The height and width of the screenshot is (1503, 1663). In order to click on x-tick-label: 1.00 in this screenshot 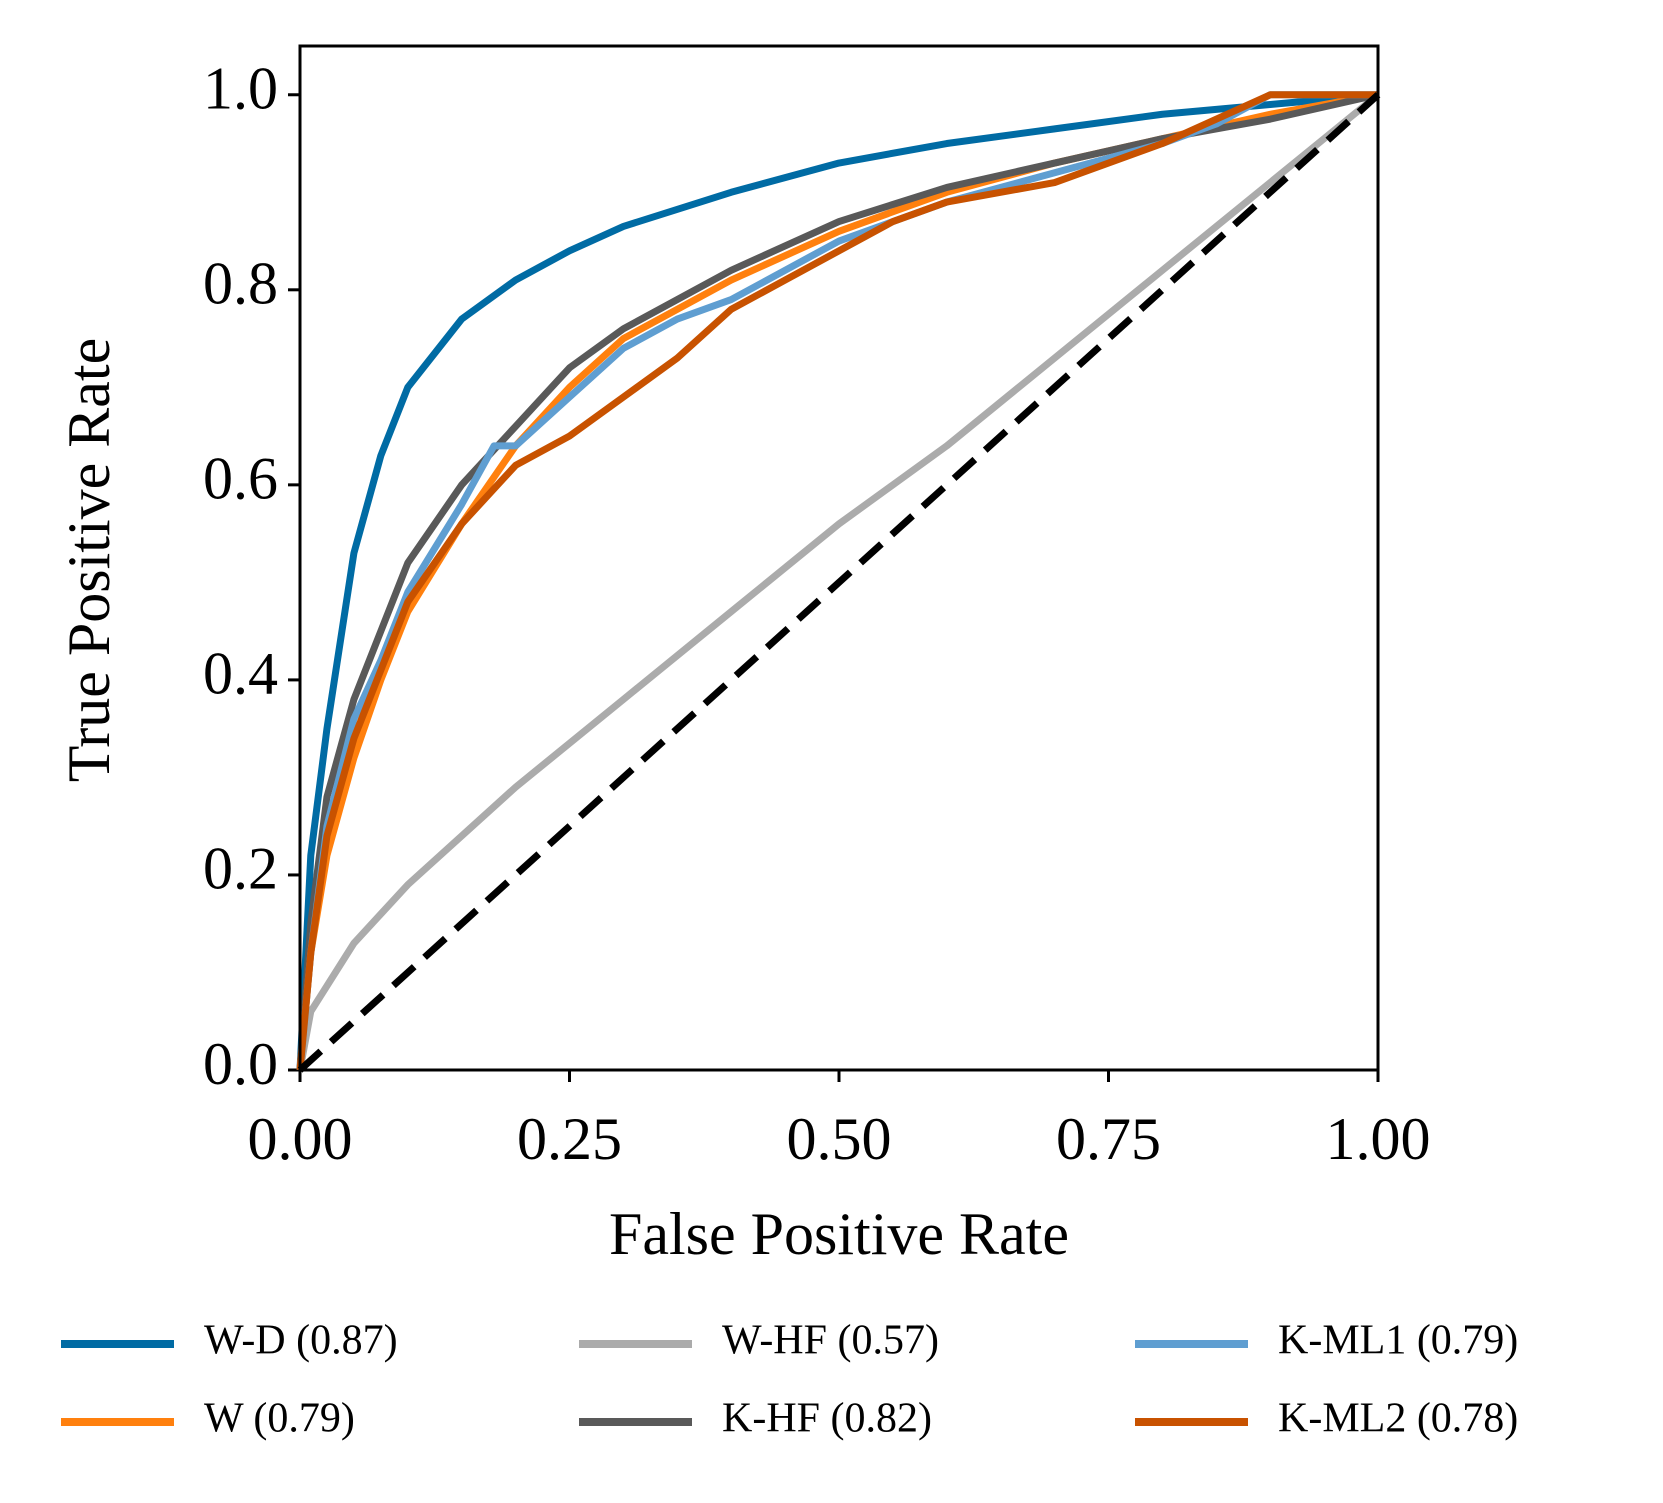, I will do `click(1378, 1139)`.